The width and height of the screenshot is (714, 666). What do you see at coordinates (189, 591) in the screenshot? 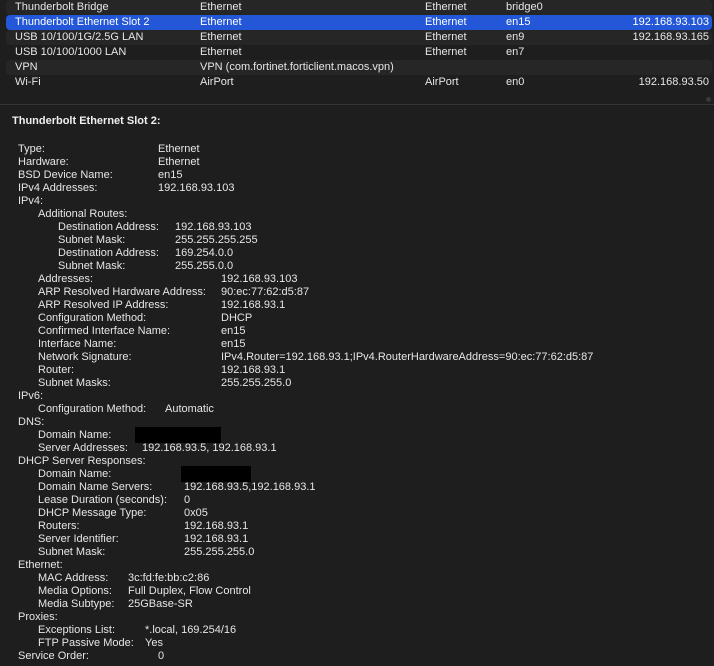
I see `detail-value: Full Duplex, Flow Control` at bounding box center [189, 591].